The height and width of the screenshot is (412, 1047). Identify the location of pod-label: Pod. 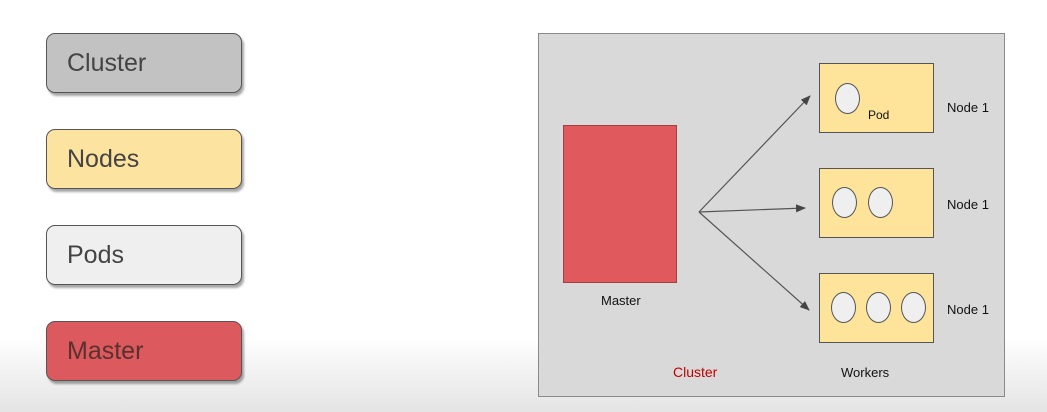
(879, 115).